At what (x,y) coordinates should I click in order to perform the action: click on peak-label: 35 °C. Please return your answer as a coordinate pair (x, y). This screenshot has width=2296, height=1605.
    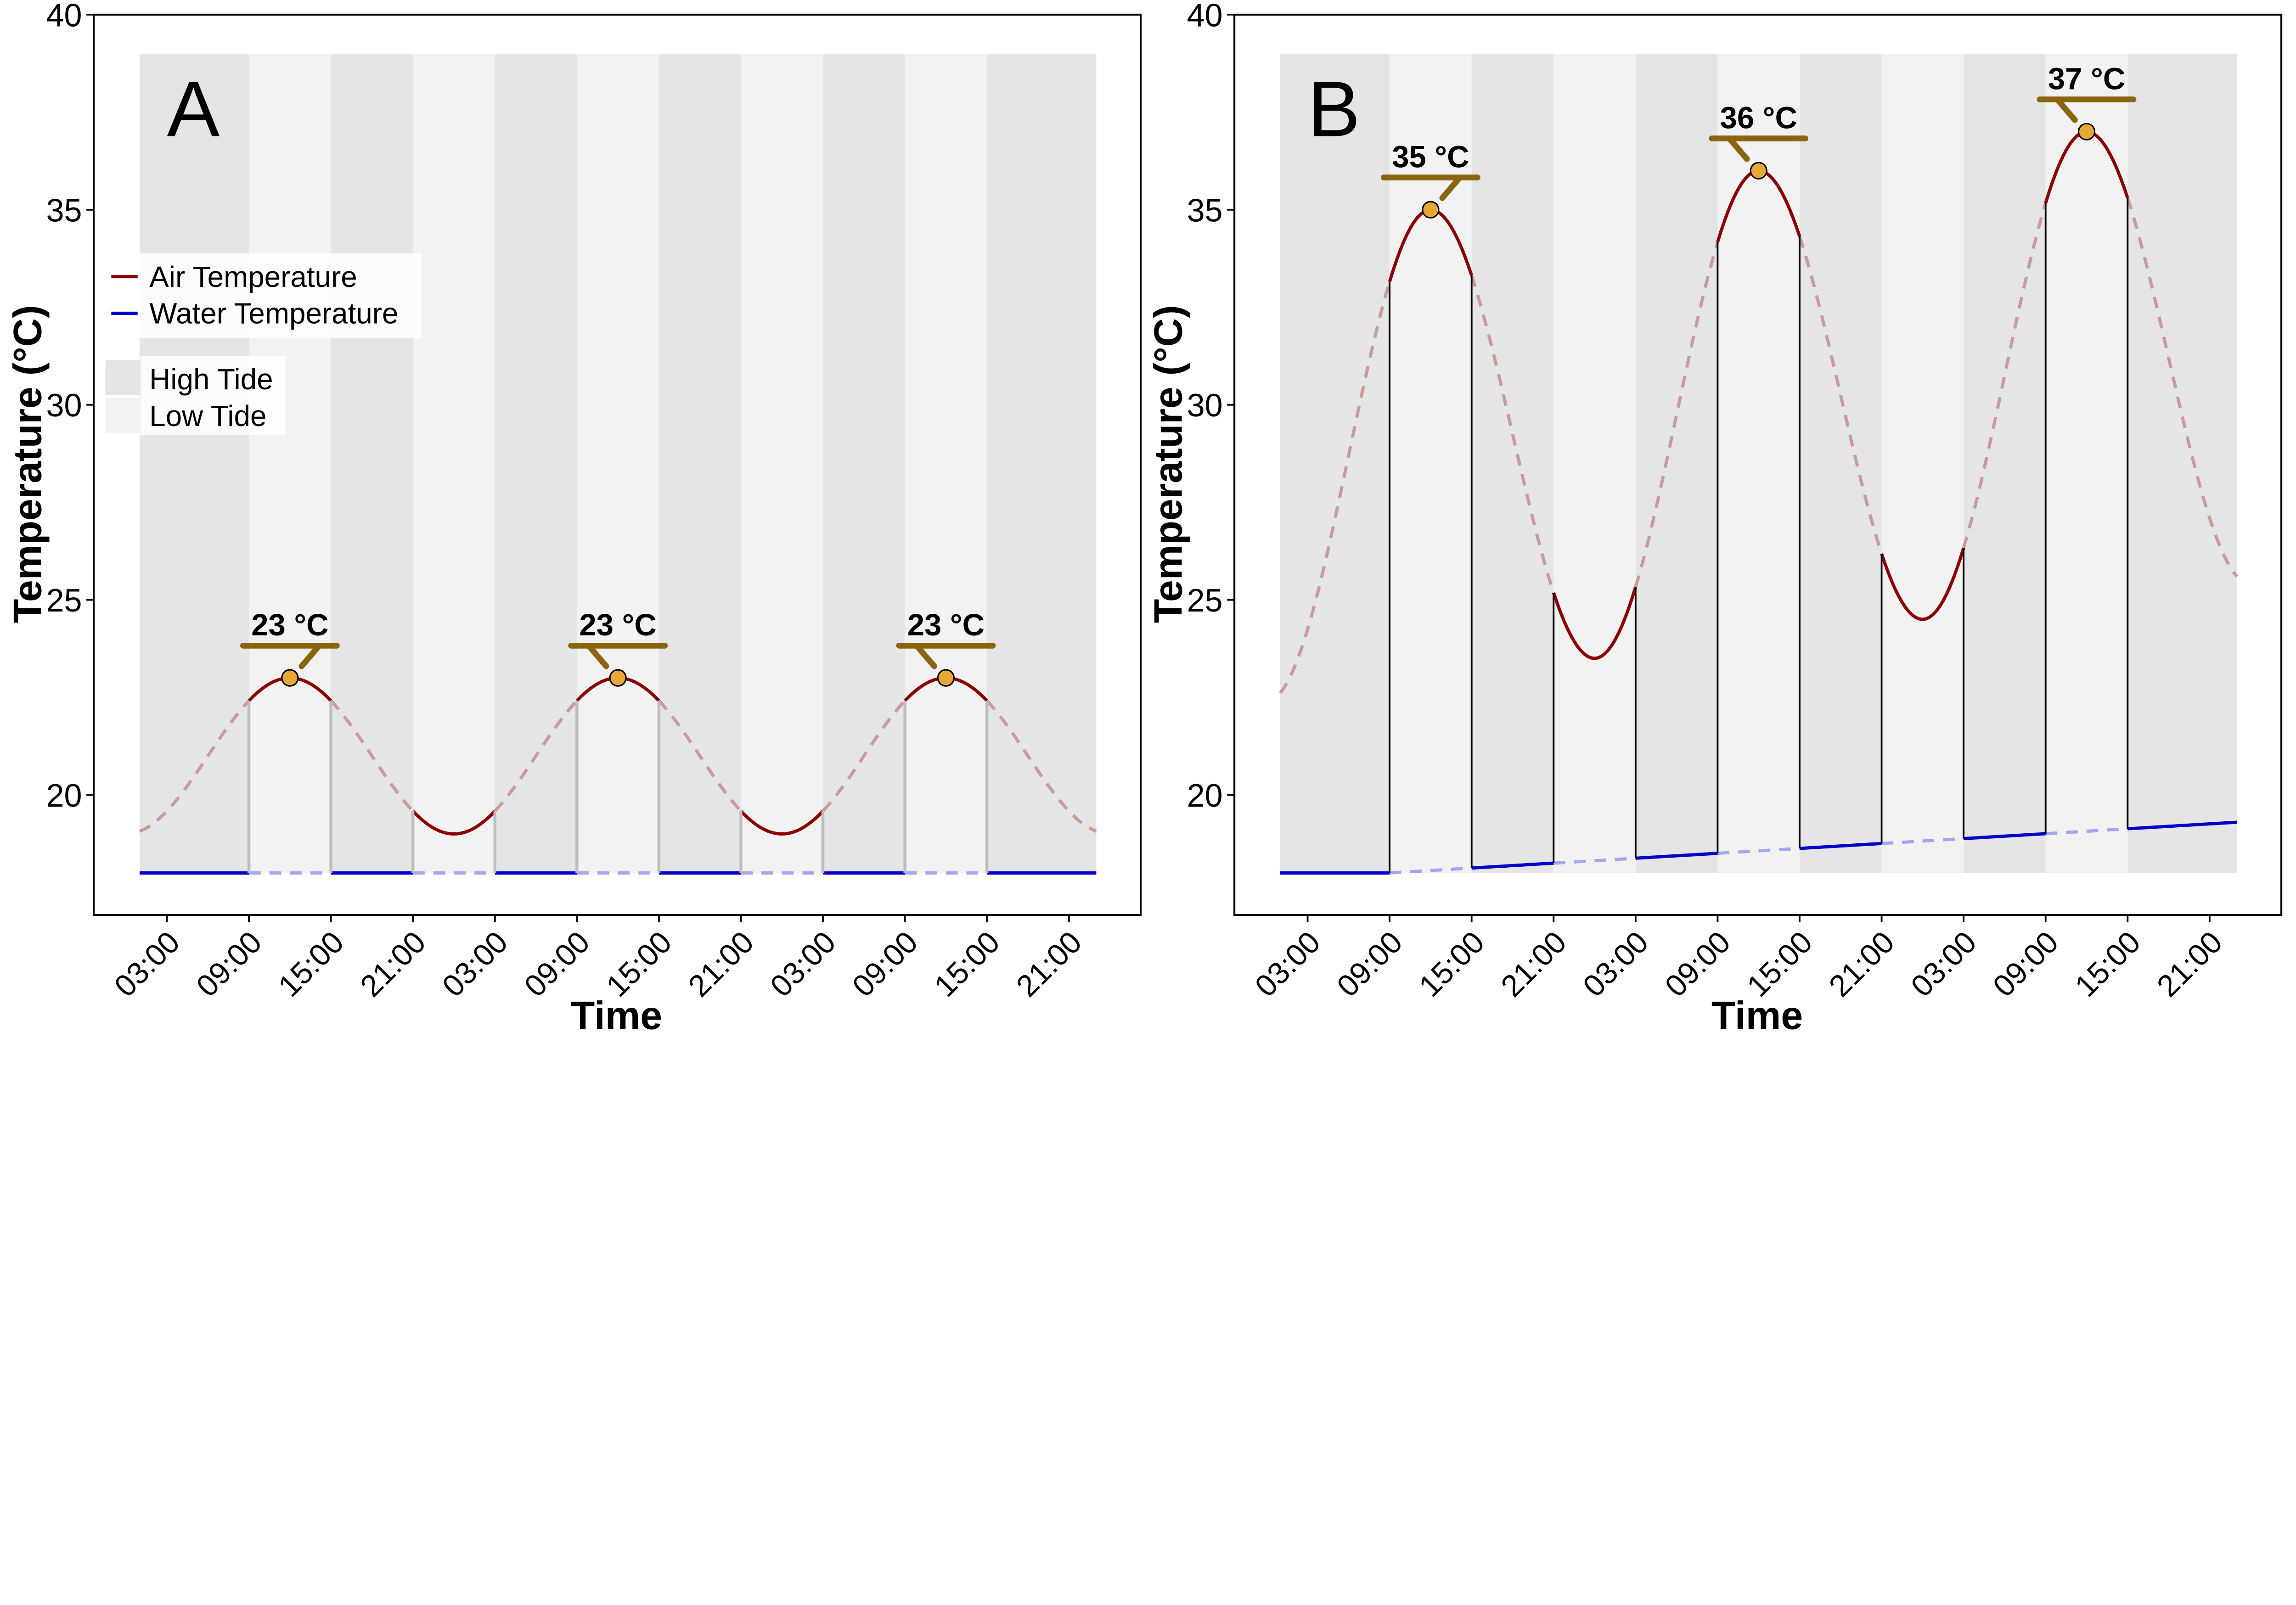
    Looking at the image, I should click on (1430, 157).